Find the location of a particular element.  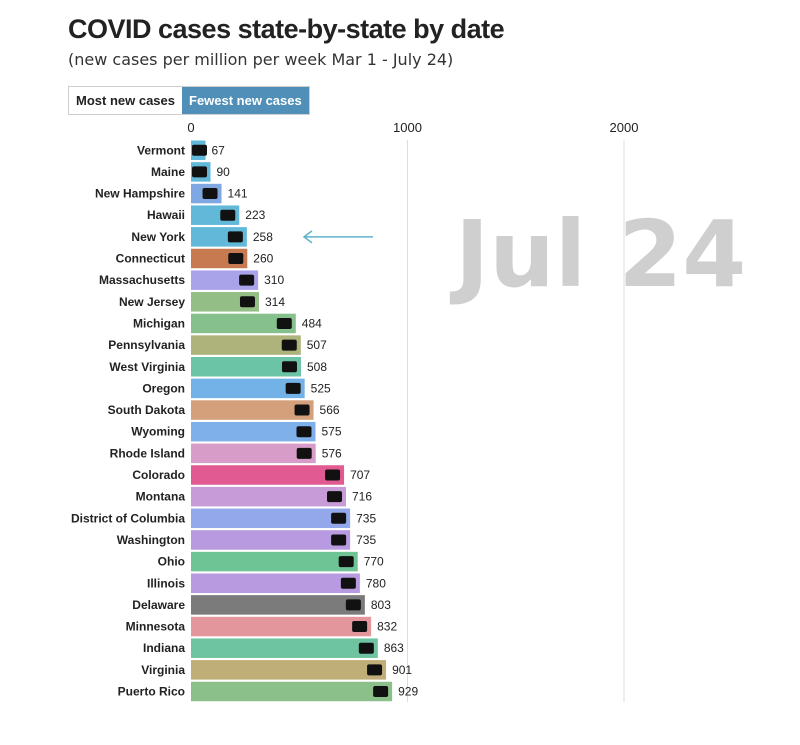

value-label: 314 is located at coordinates (275, 302).